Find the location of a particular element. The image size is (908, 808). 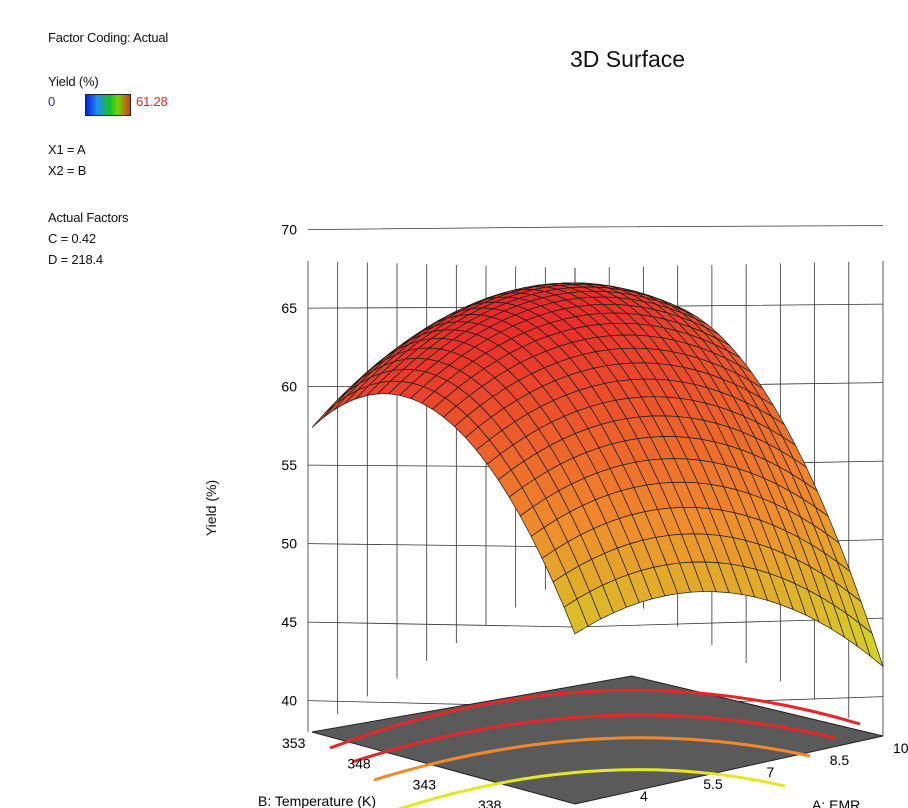

z-tick-label: 40 is located at coordinates (289, 701).